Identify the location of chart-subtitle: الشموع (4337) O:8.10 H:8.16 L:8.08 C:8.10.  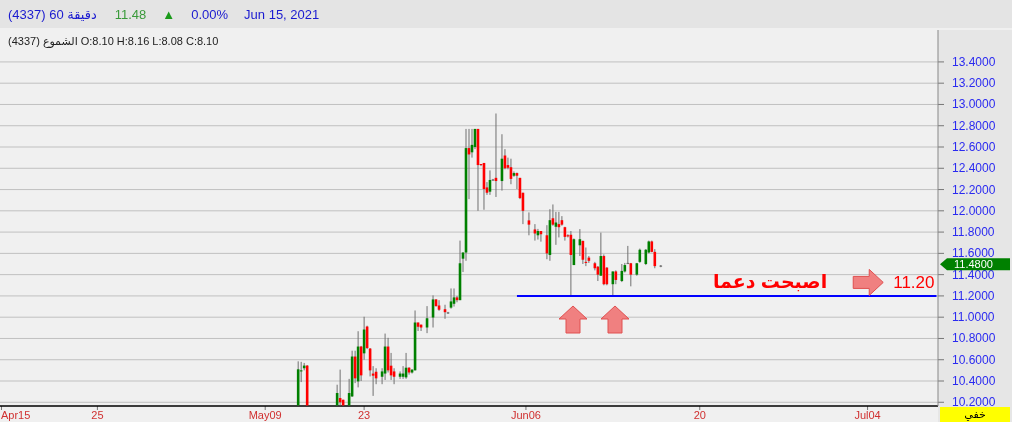
(113, 41).